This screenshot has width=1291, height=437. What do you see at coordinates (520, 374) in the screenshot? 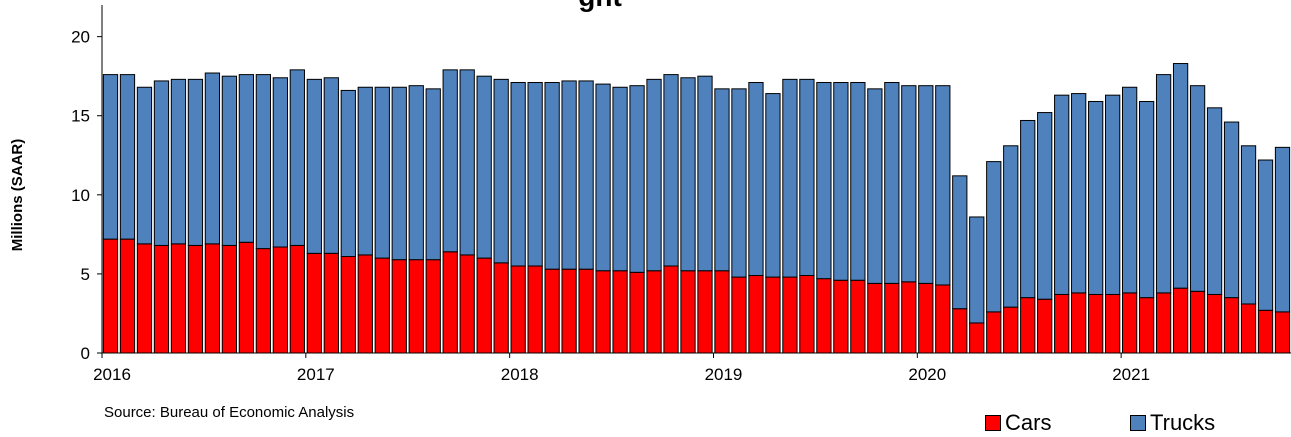
I see `x-tick-label: 2018` at bounding box center [520, 374].